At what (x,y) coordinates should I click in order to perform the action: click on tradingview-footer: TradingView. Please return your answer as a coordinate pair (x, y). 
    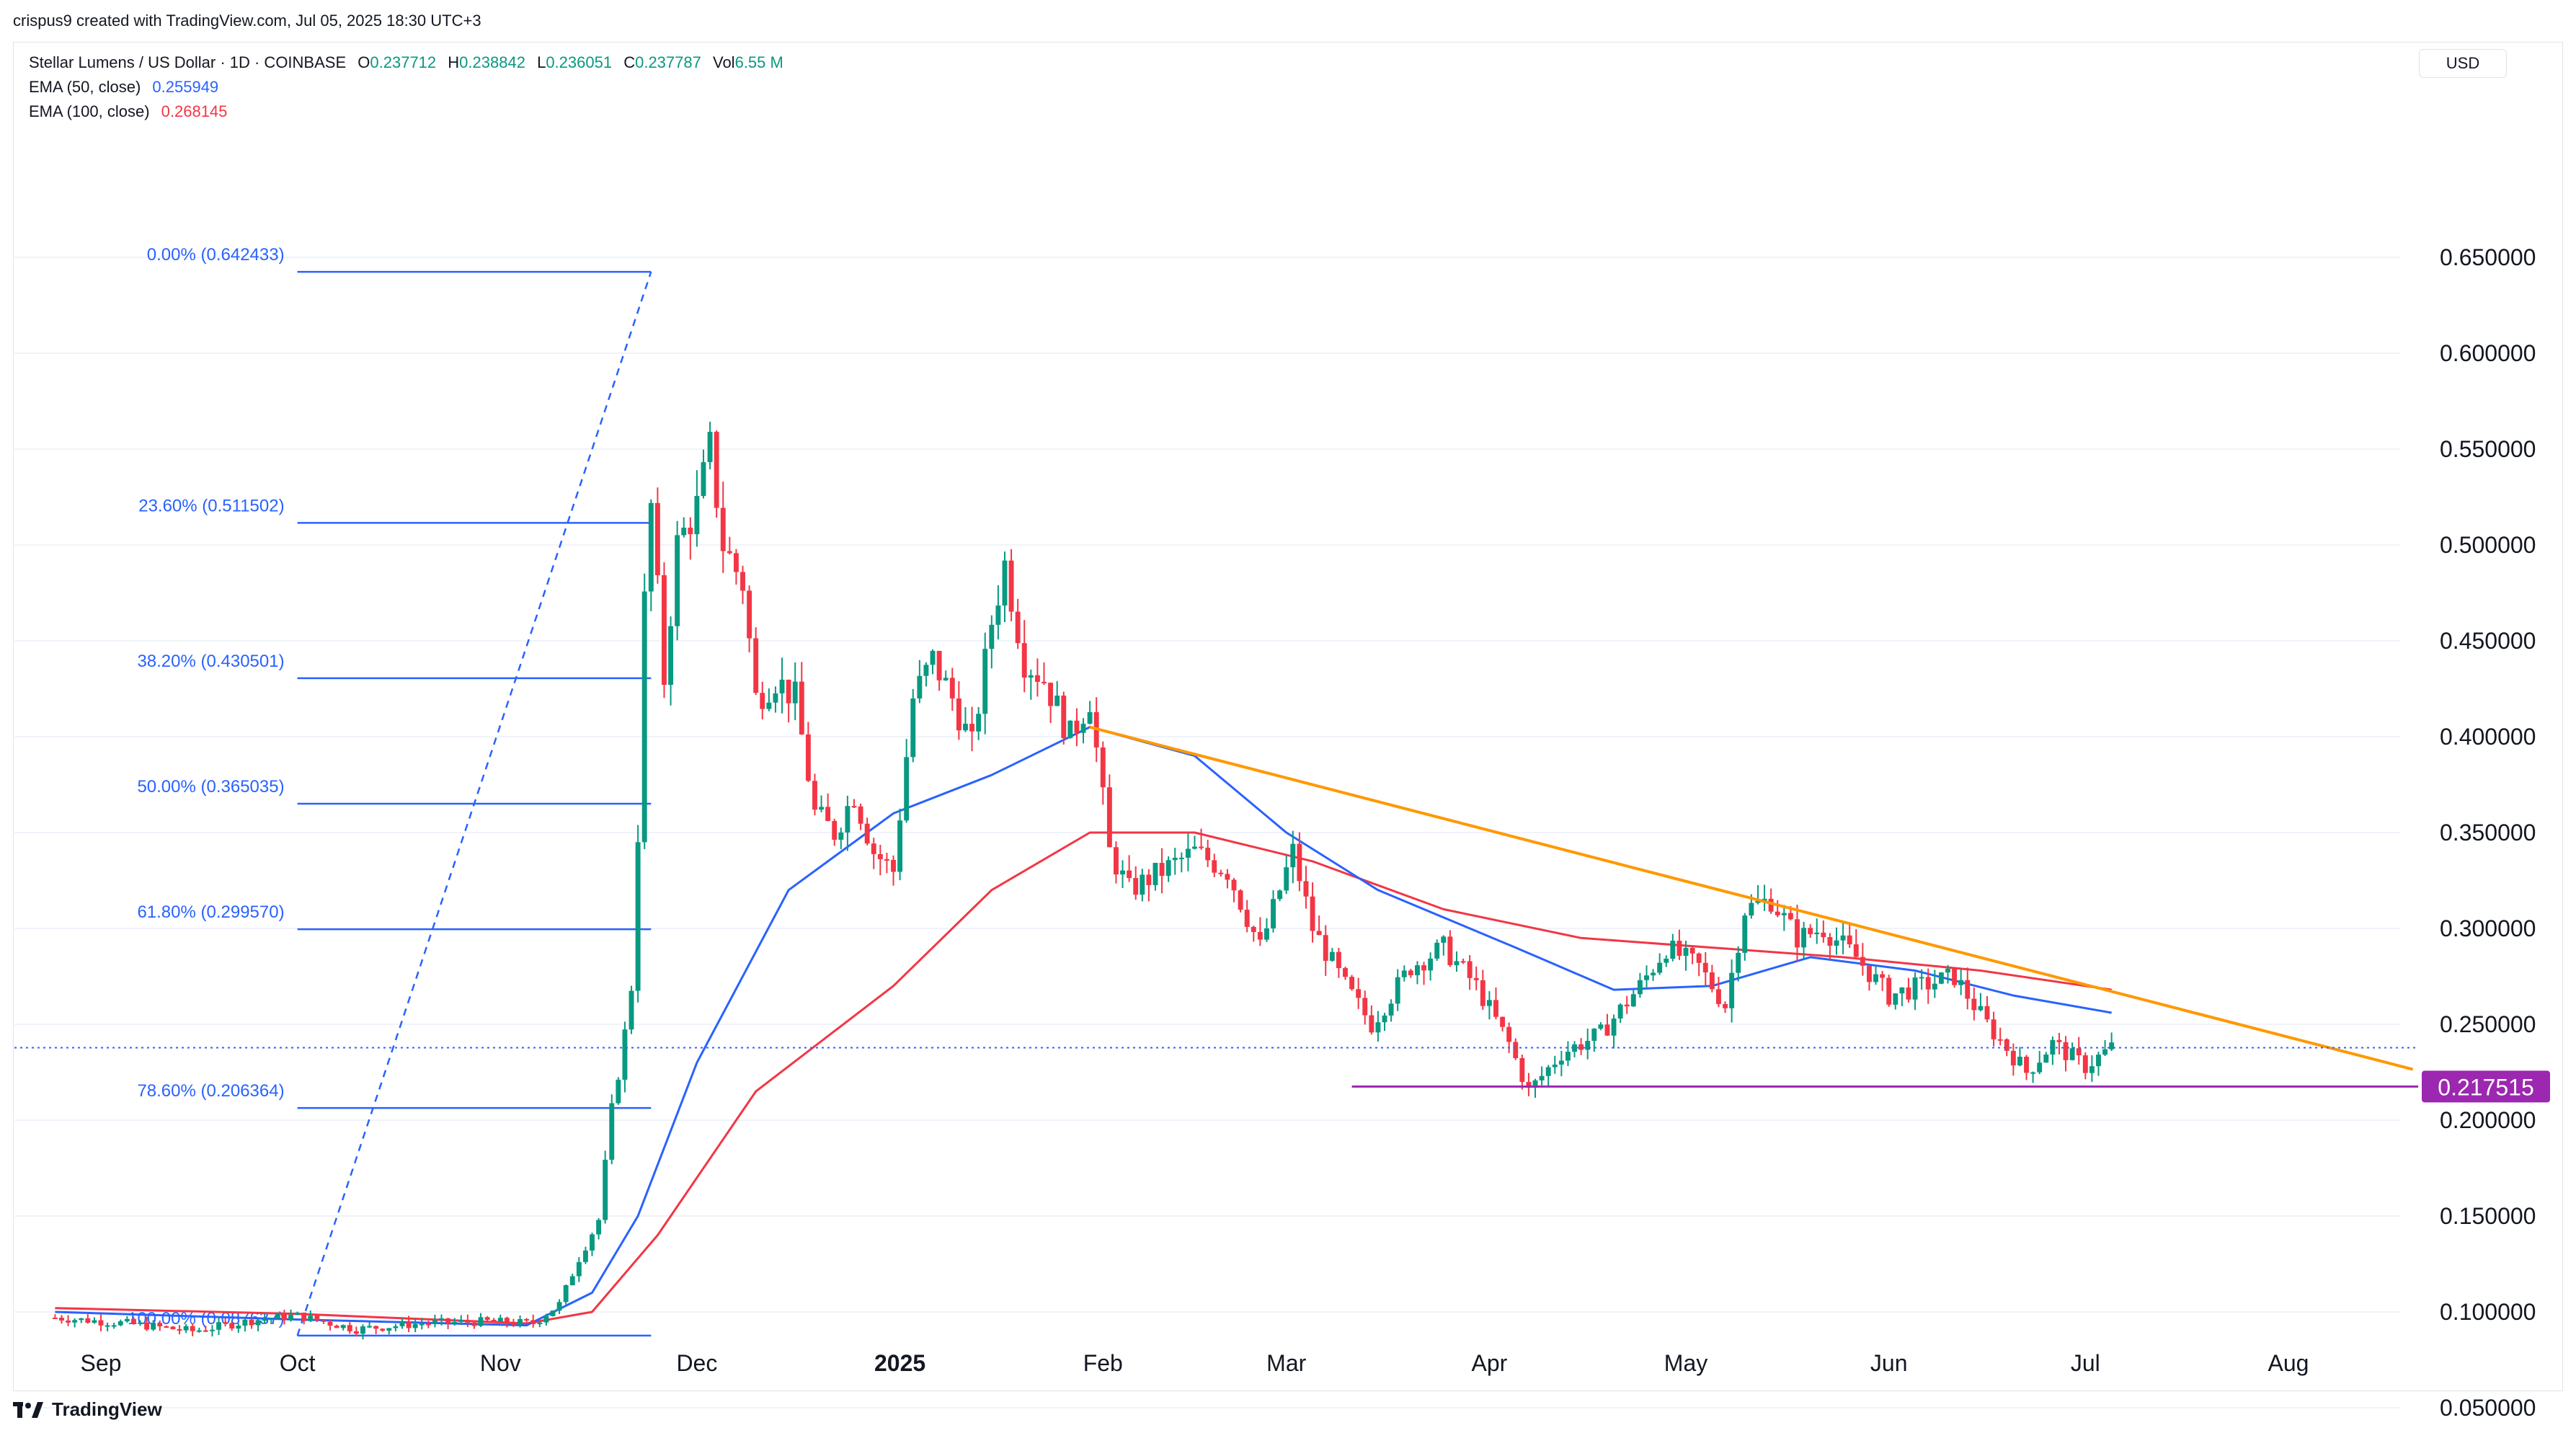
    Looking at the image, I should click on (87, 1409).